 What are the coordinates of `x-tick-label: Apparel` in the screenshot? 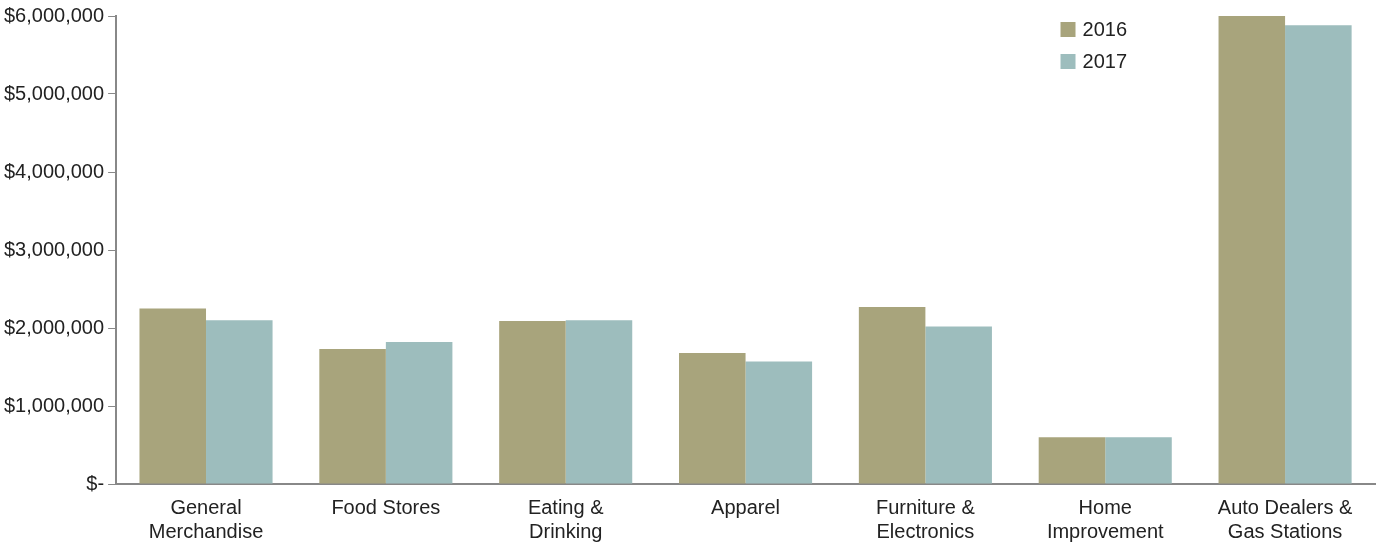 It's located at (746, 506).